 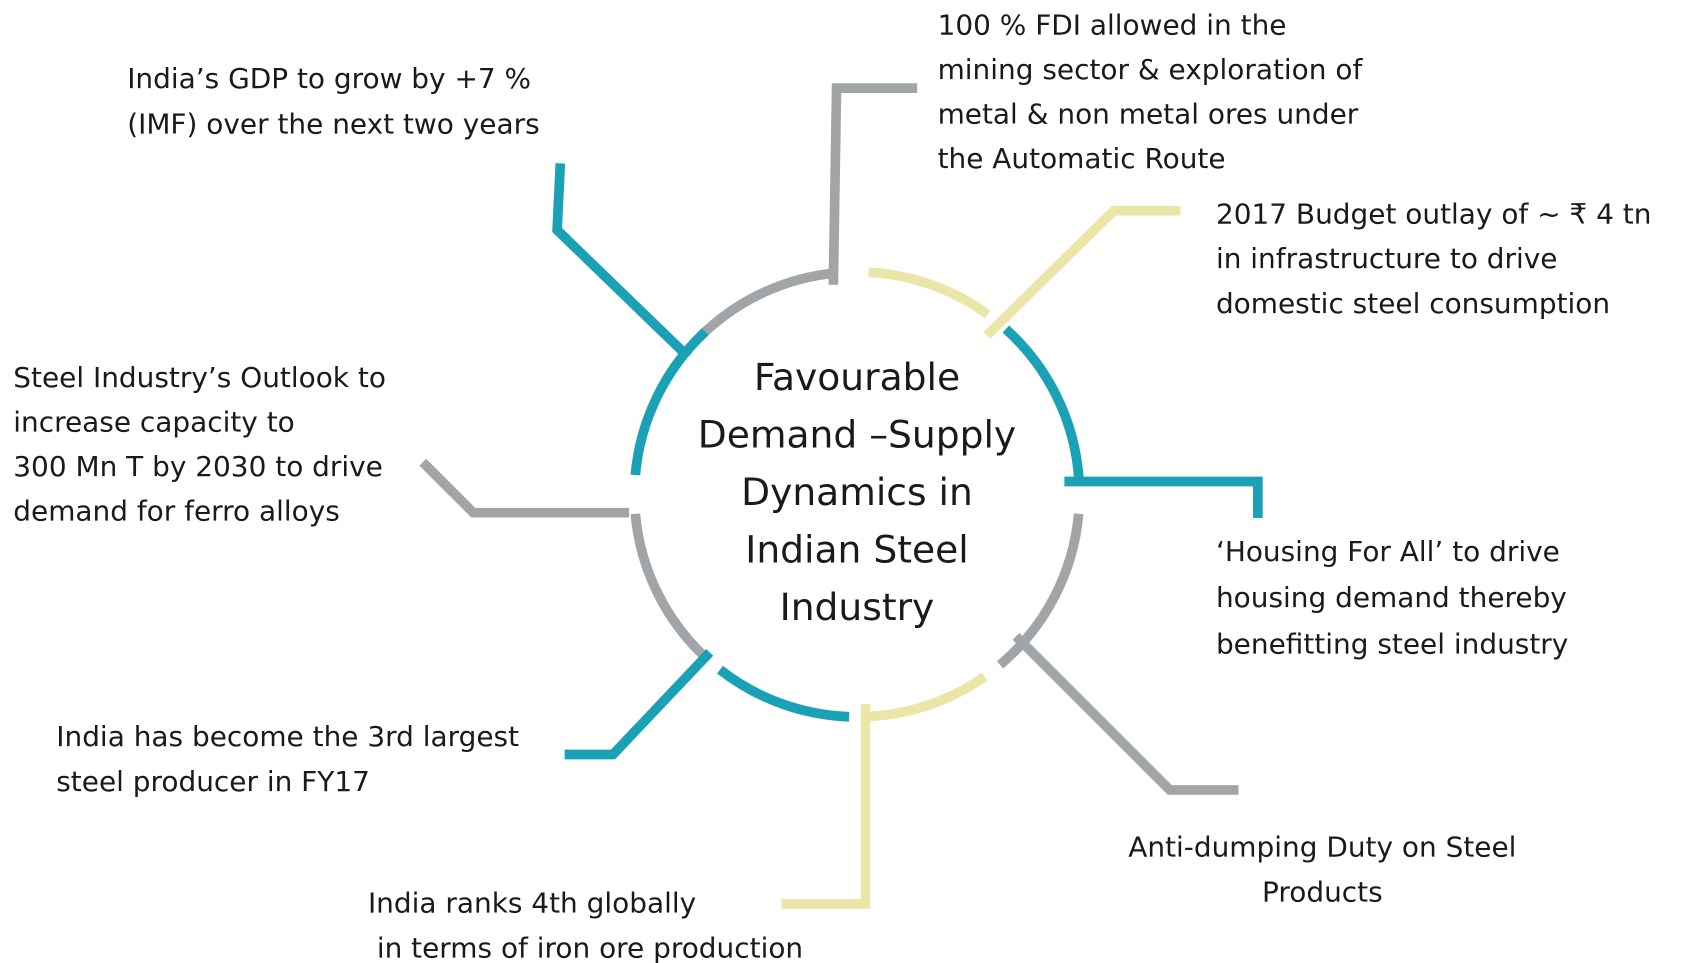 I want to click on text-line: demand for ferro alloys, so click(x=176, y=511).